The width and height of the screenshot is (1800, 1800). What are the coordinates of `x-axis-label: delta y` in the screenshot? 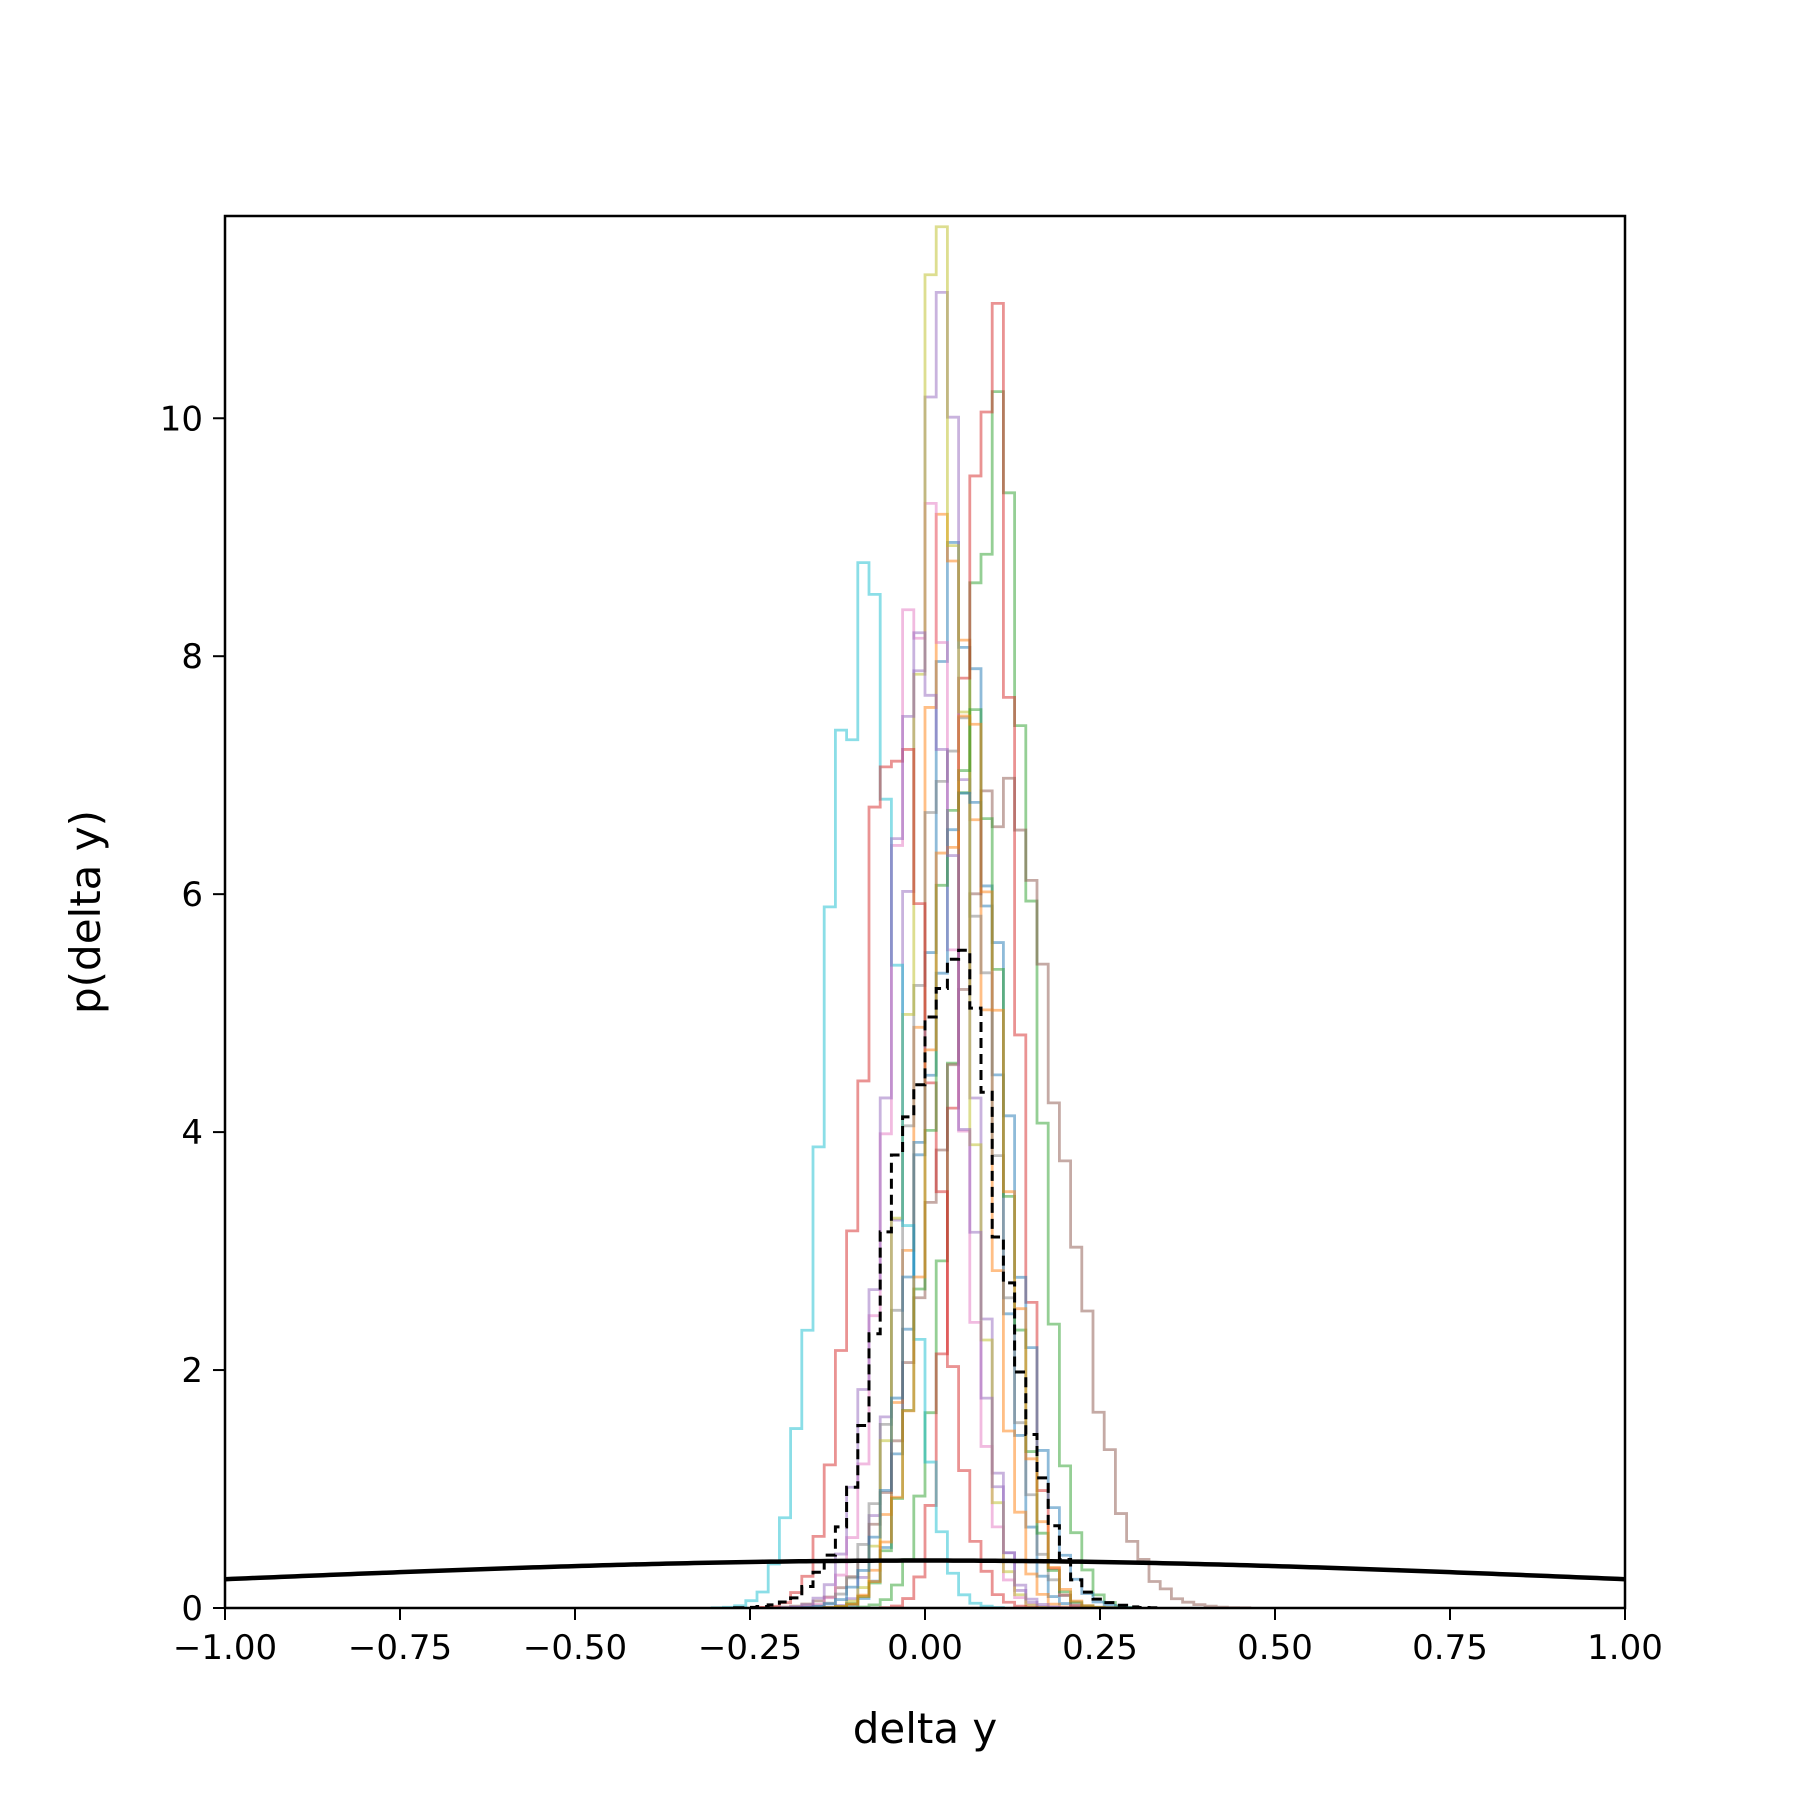 It's located at (925, 1728).